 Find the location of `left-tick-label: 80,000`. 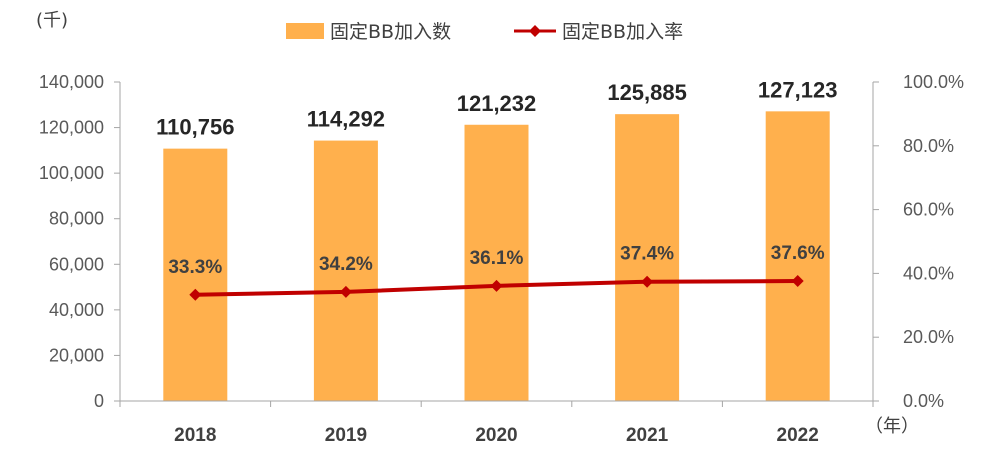

left-tick-label: 80,000 is located at coordinates (76, 219).